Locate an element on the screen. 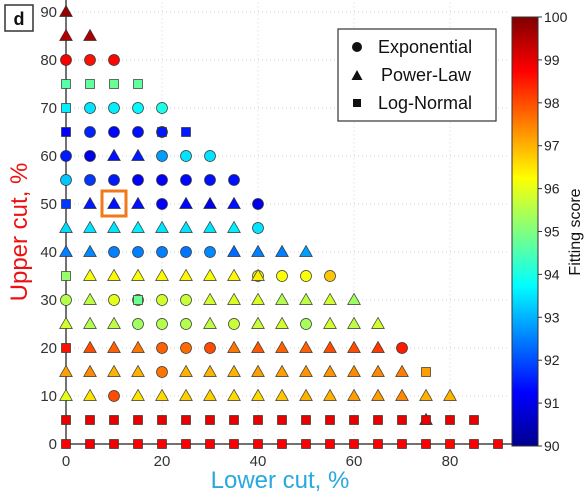 The width and height of the screenshot is (588, 497). colorbar-tick-label: 99 is located at coordinates (552, 60).